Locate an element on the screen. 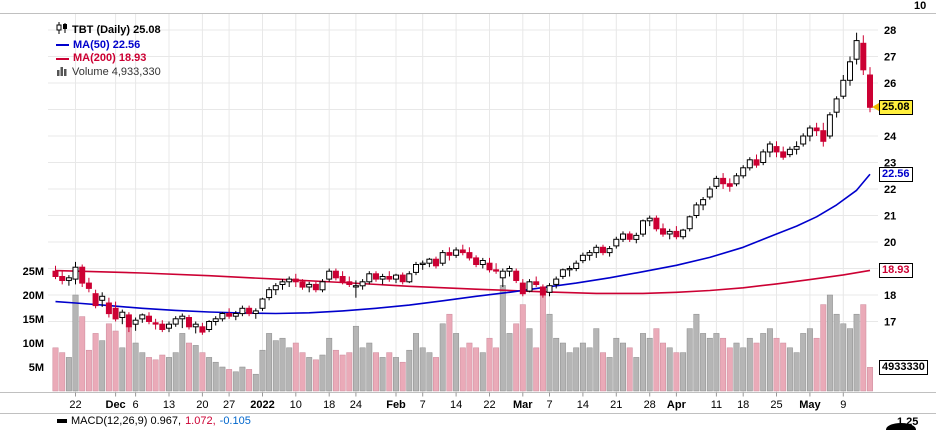 The width and height of the screenshot is (936, 430). volume-label: Volume 4,933,330 is located at coordinates (116, 72).